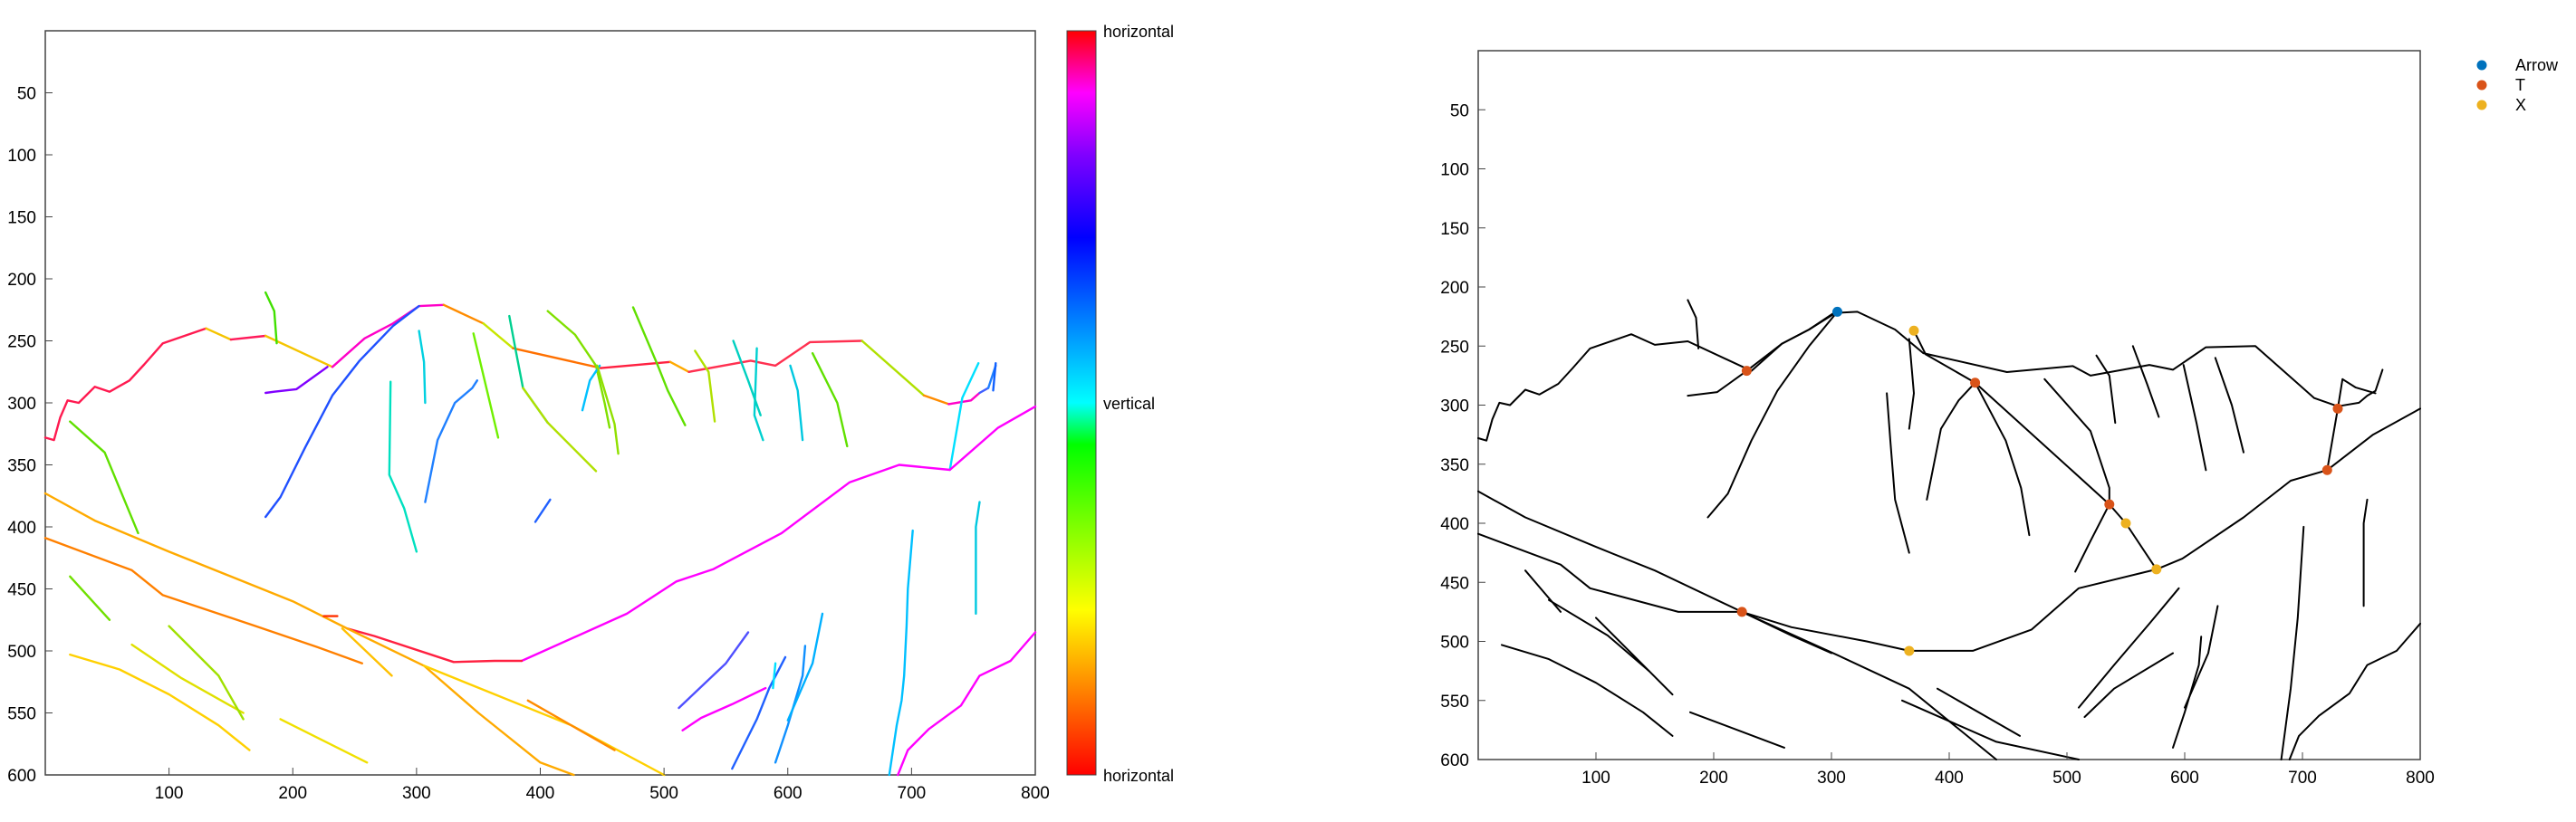  I want to click on orientation-y-tick-label: 500, so click(21, 652).